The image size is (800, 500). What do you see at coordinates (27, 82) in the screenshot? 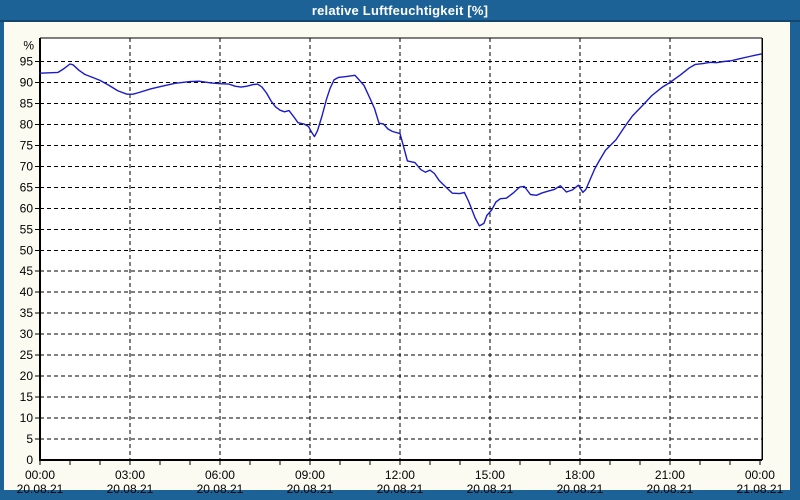
I see `y-tick-label: 90` at bounding box center [27, 82].